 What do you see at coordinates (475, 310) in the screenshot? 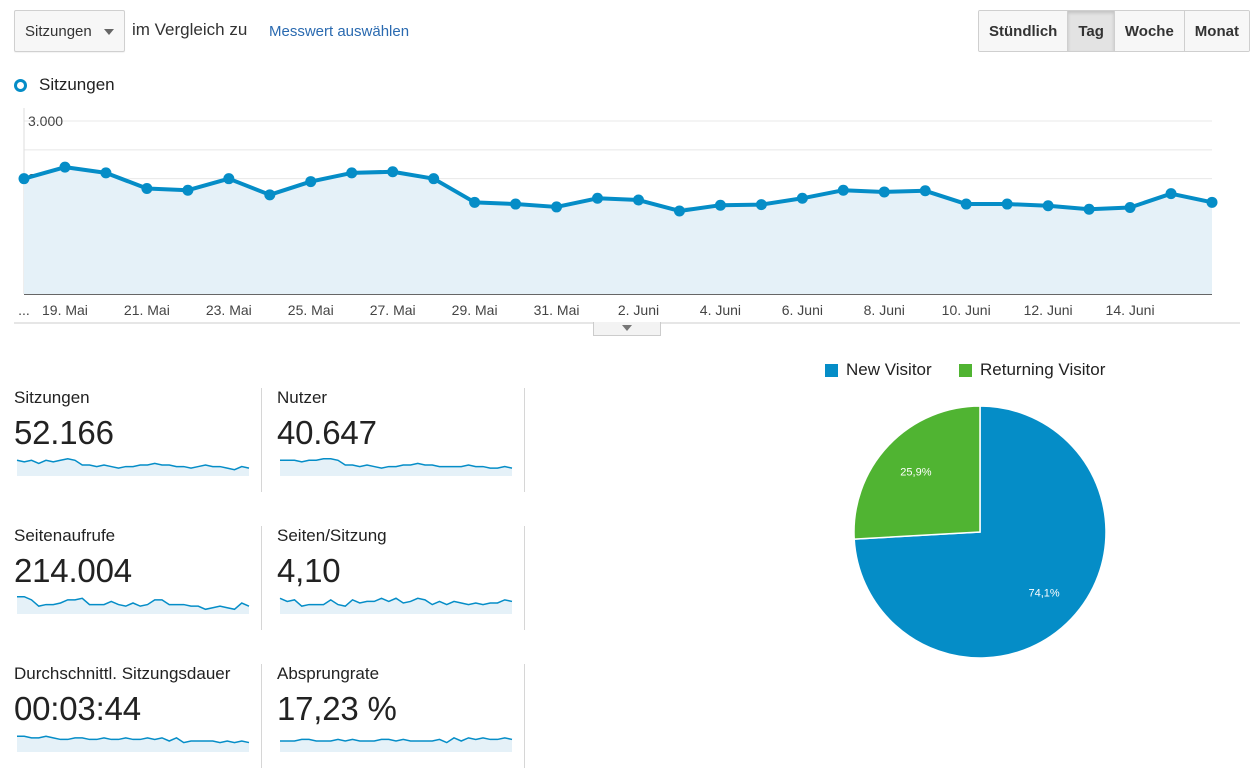
I see `x-tick-label: 29. Mai` at bounding box center [475, 310].